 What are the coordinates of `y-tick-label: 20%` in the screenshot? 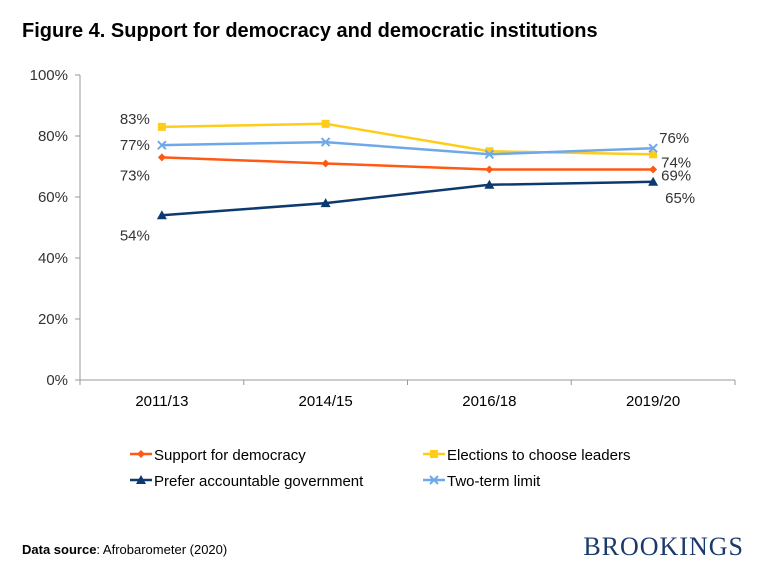 It's located at (53, 319).